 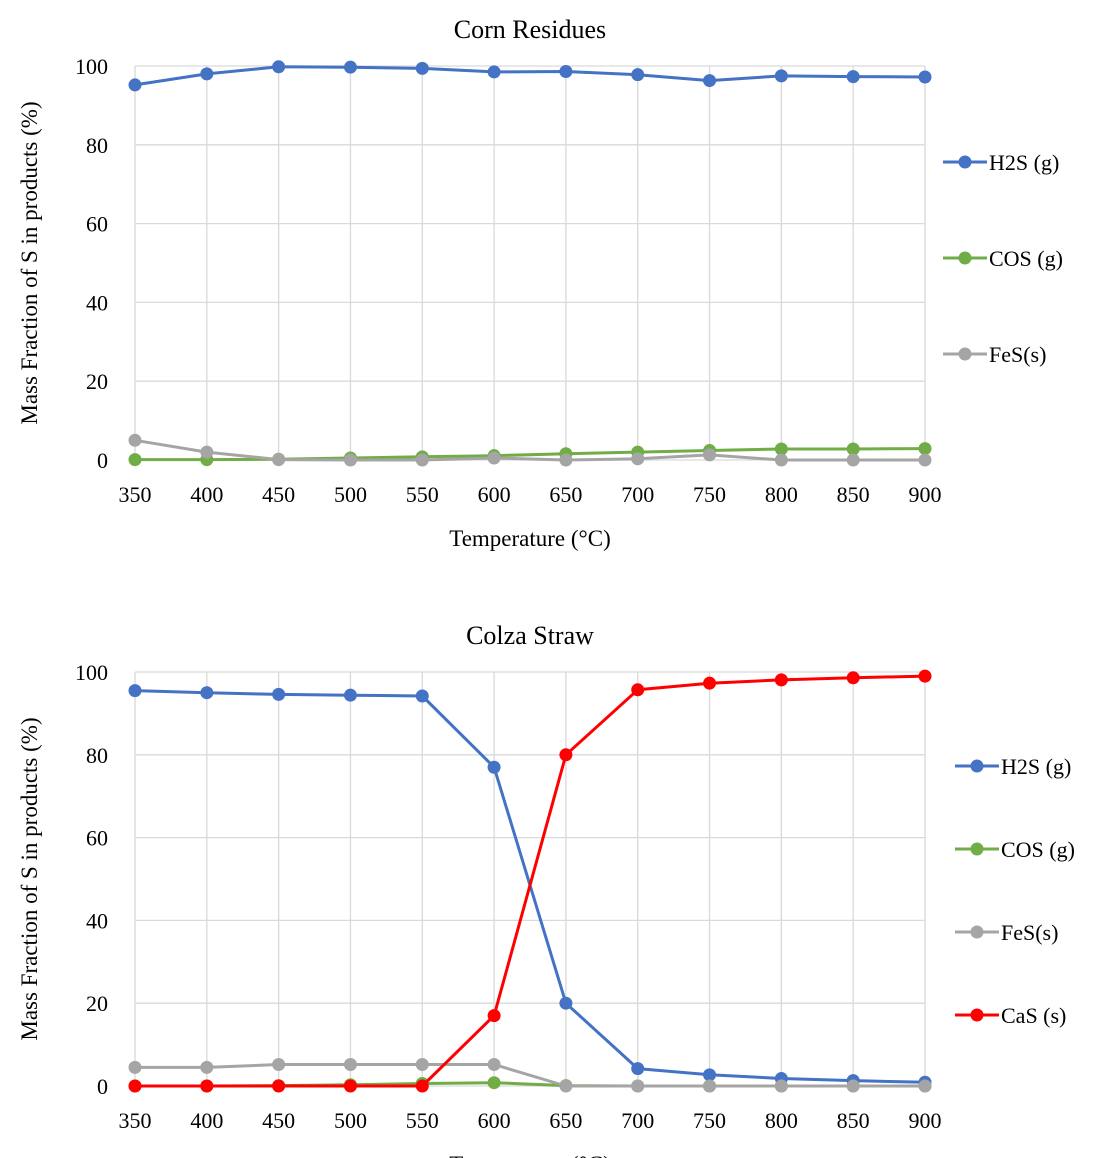 What do you see at coordinates (925, 1120) in the screenshot?
I see `x-tick-label: 900` at bounding box center [925, 1120].